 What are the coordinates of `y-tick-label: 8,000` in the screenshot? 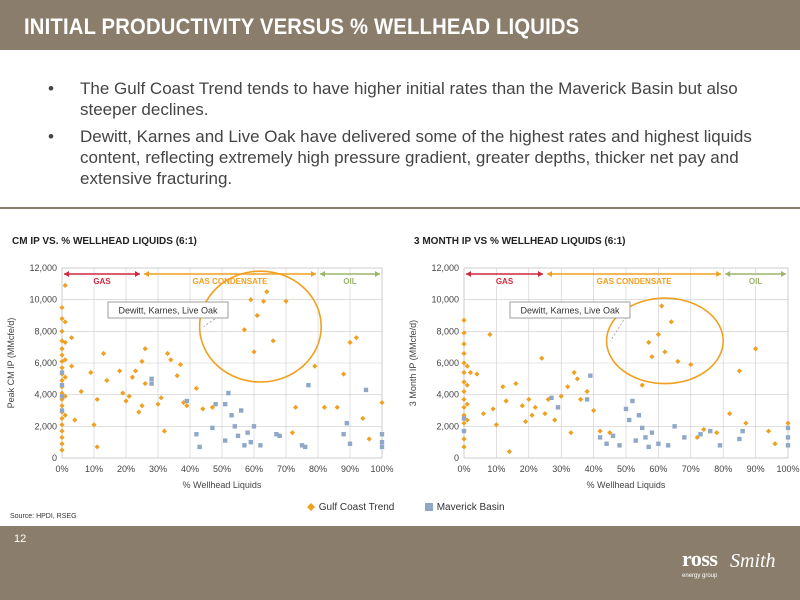 It's located at (45, 331).